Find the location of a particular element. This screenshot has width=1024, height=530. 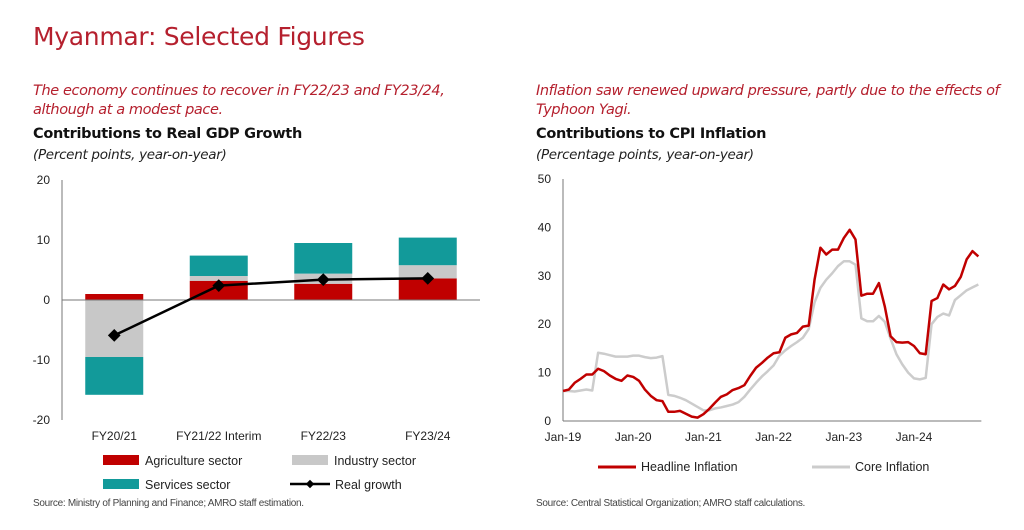

cpi-chart-subtitle: (Percentage points, year-on-year) is located at coordinates (645, 155).